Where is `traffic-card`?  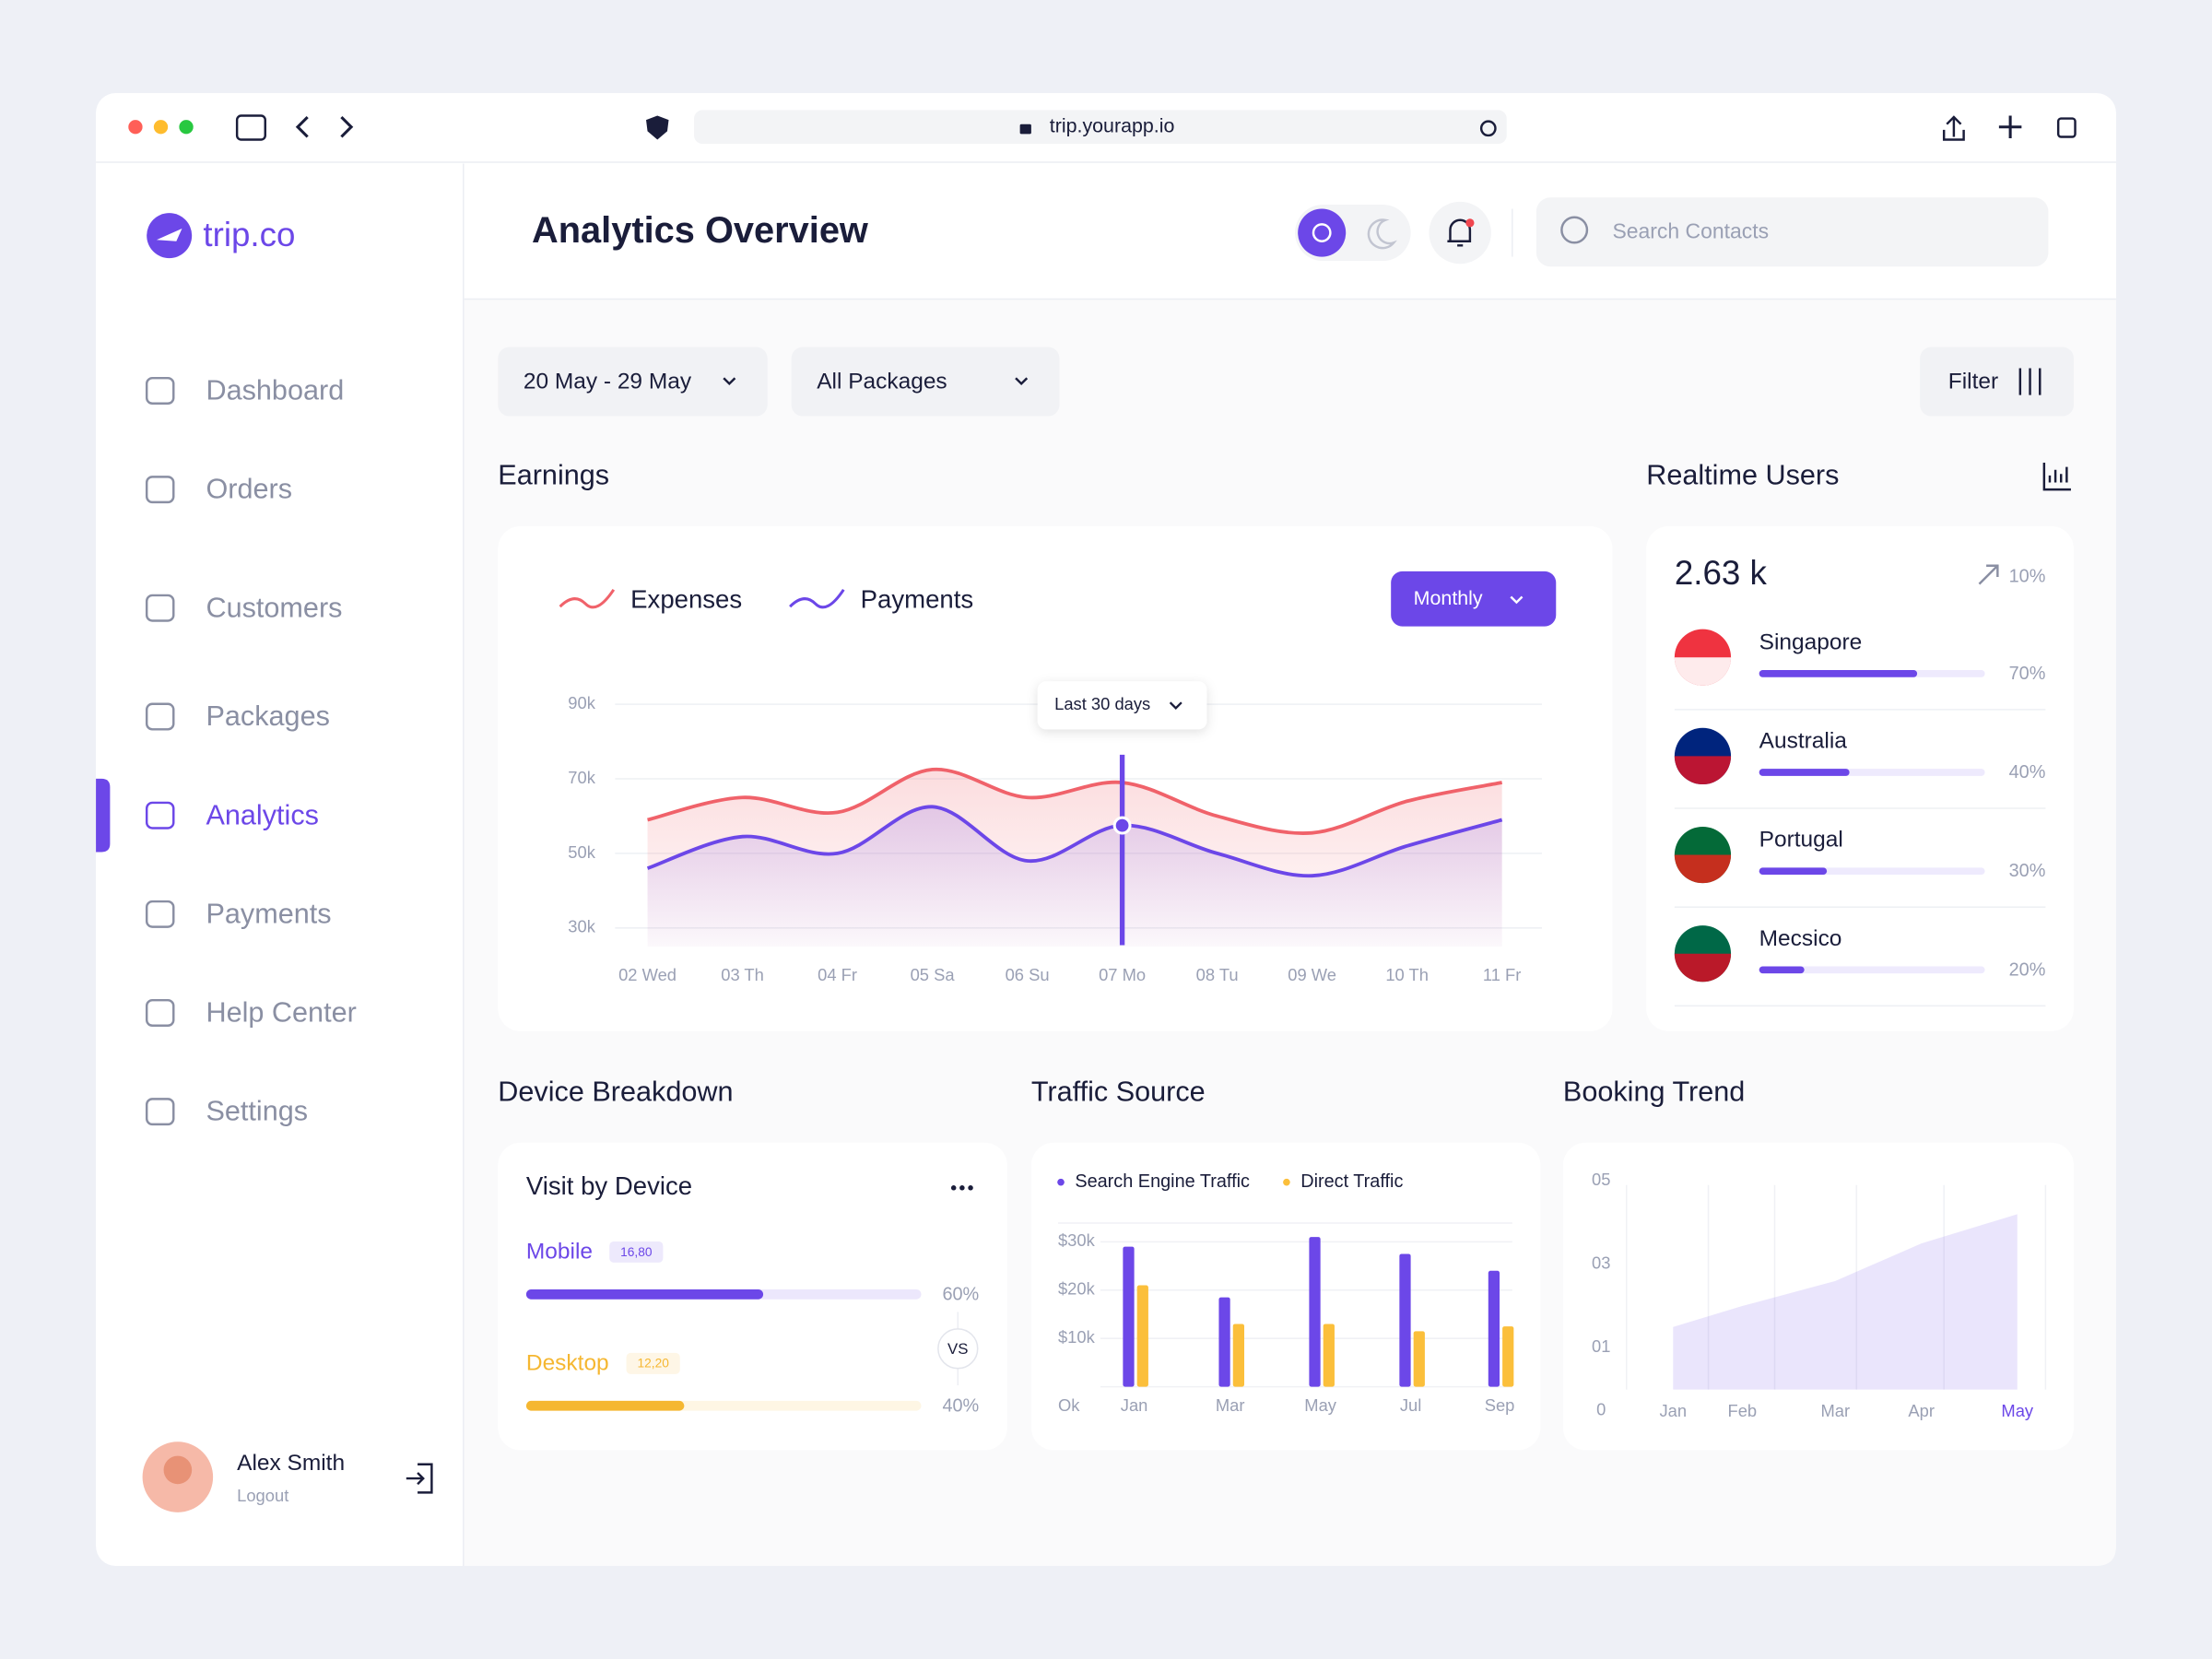
traffic-card is located at coordinates (1285, 1296).